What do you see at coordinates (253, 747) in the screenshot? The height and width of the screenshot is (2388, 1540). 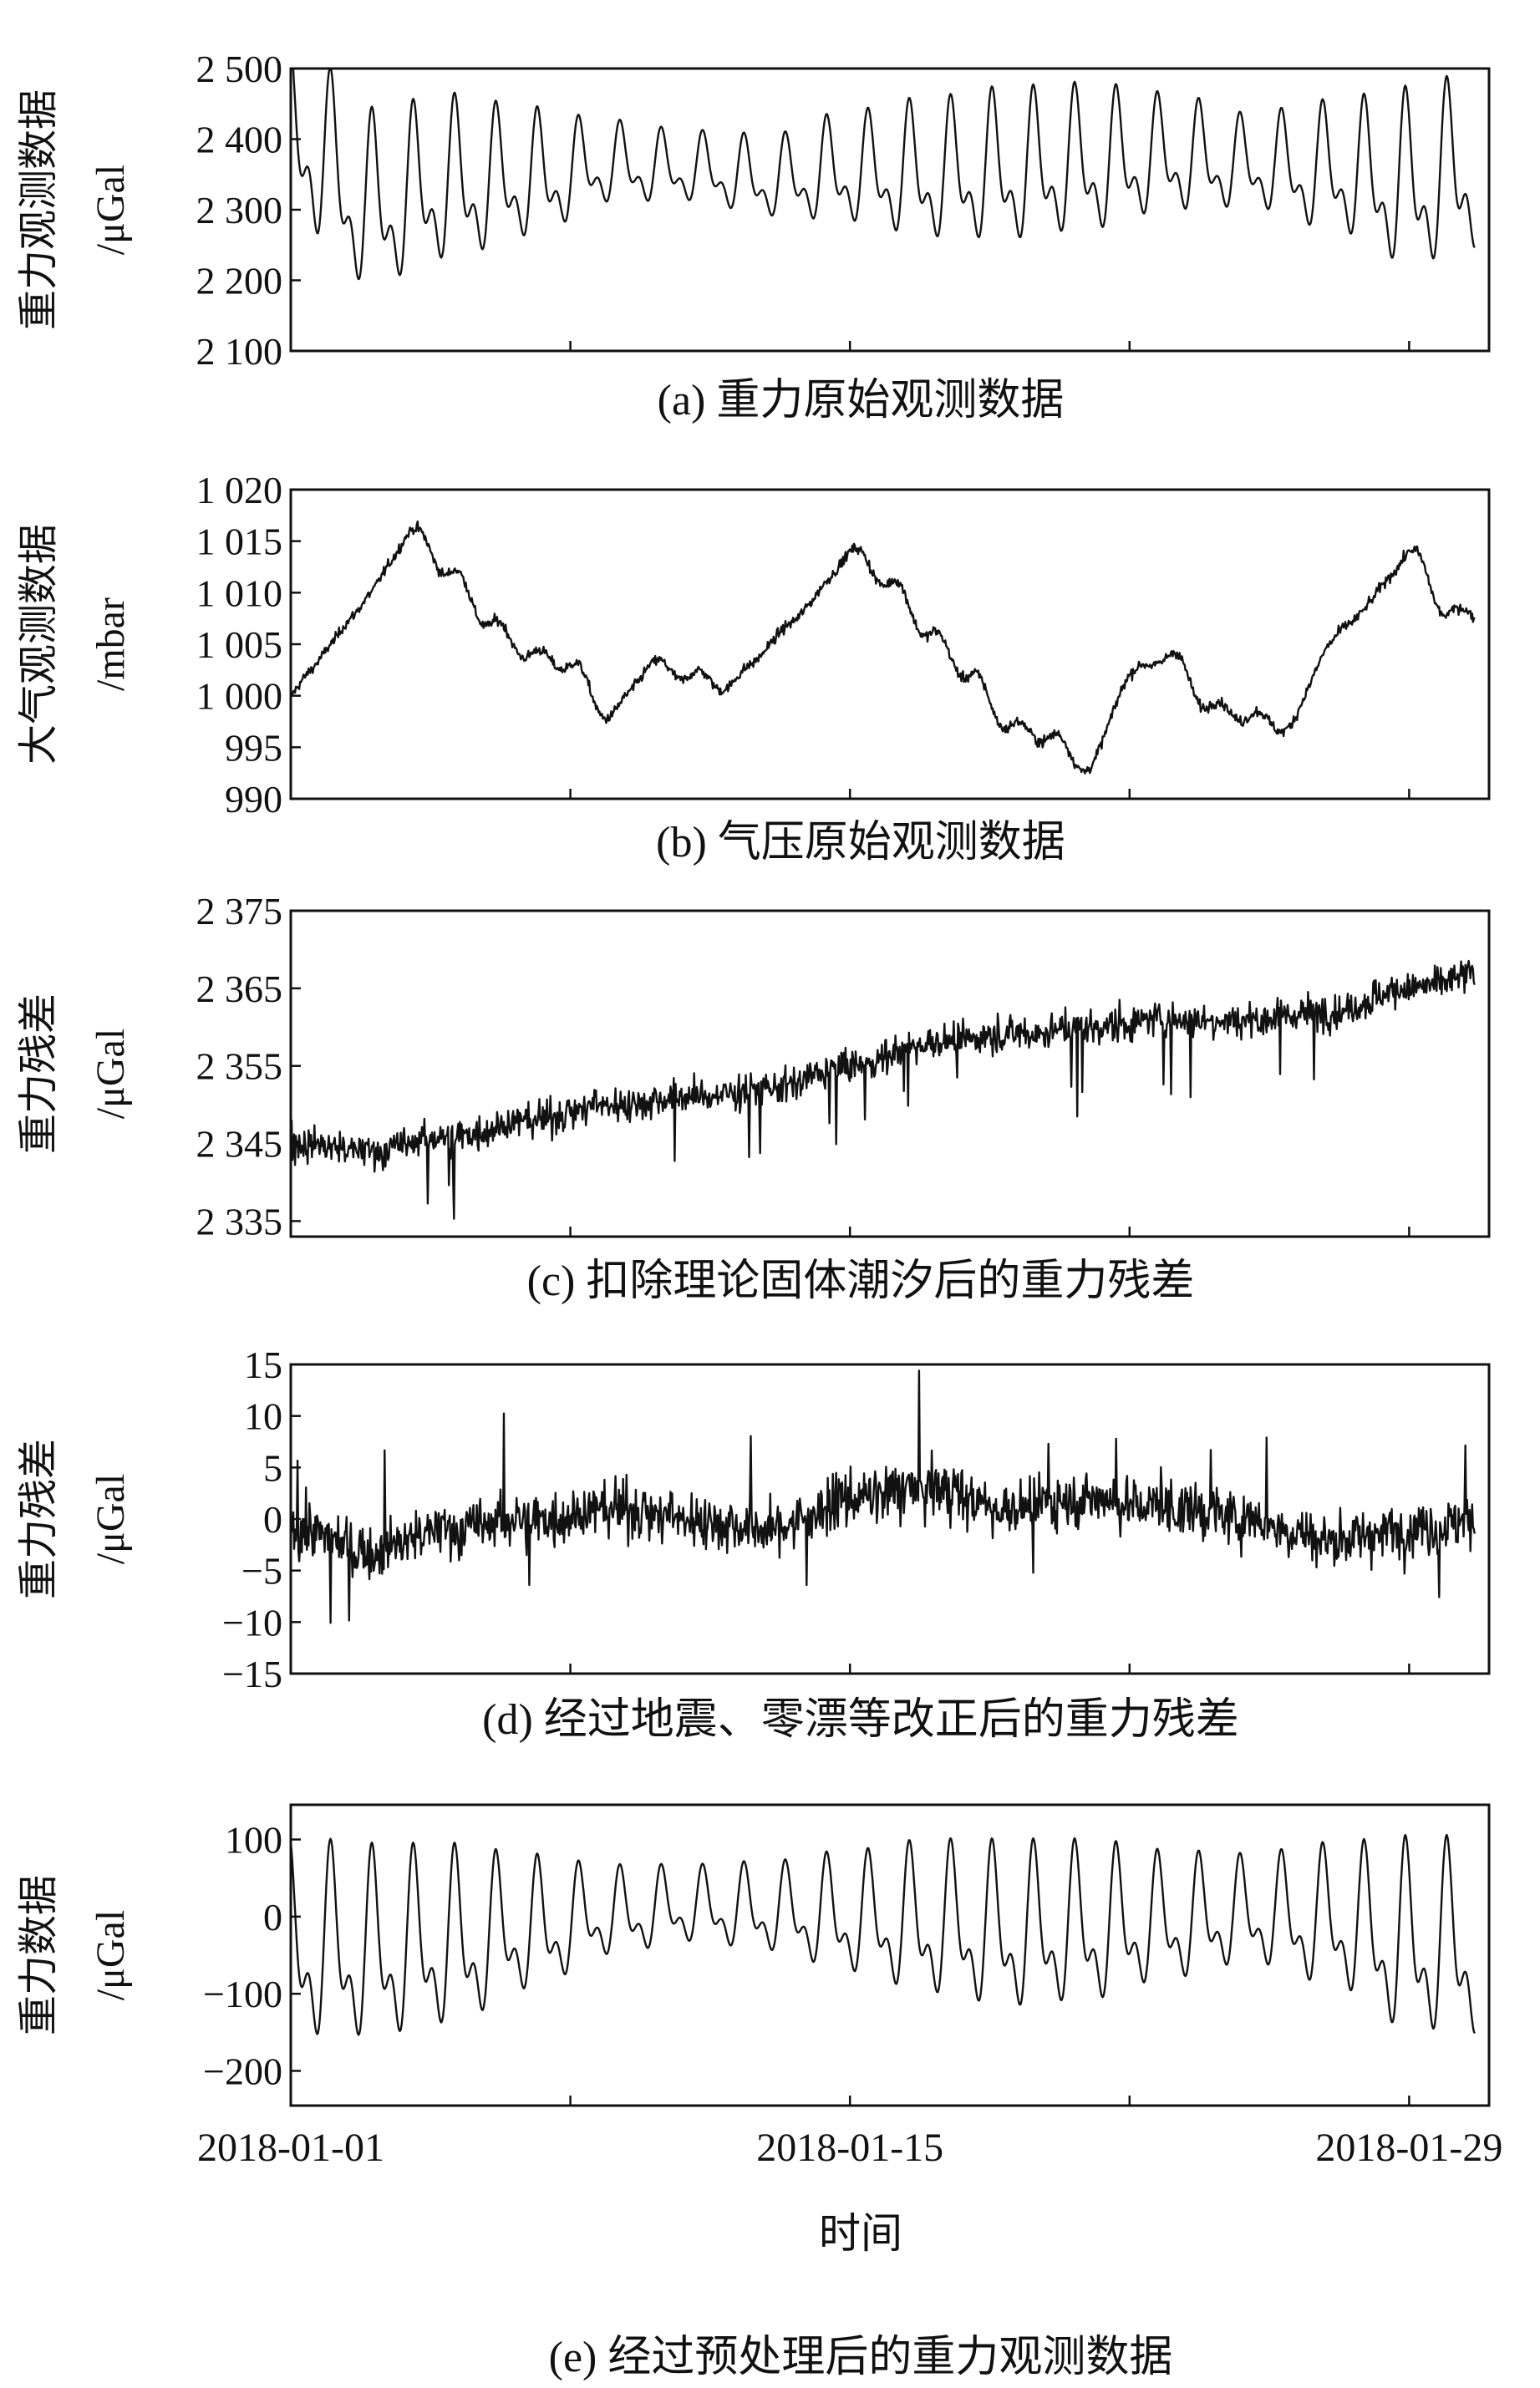 I see `y-tick-label: 995` at bounding box center [253, 747].